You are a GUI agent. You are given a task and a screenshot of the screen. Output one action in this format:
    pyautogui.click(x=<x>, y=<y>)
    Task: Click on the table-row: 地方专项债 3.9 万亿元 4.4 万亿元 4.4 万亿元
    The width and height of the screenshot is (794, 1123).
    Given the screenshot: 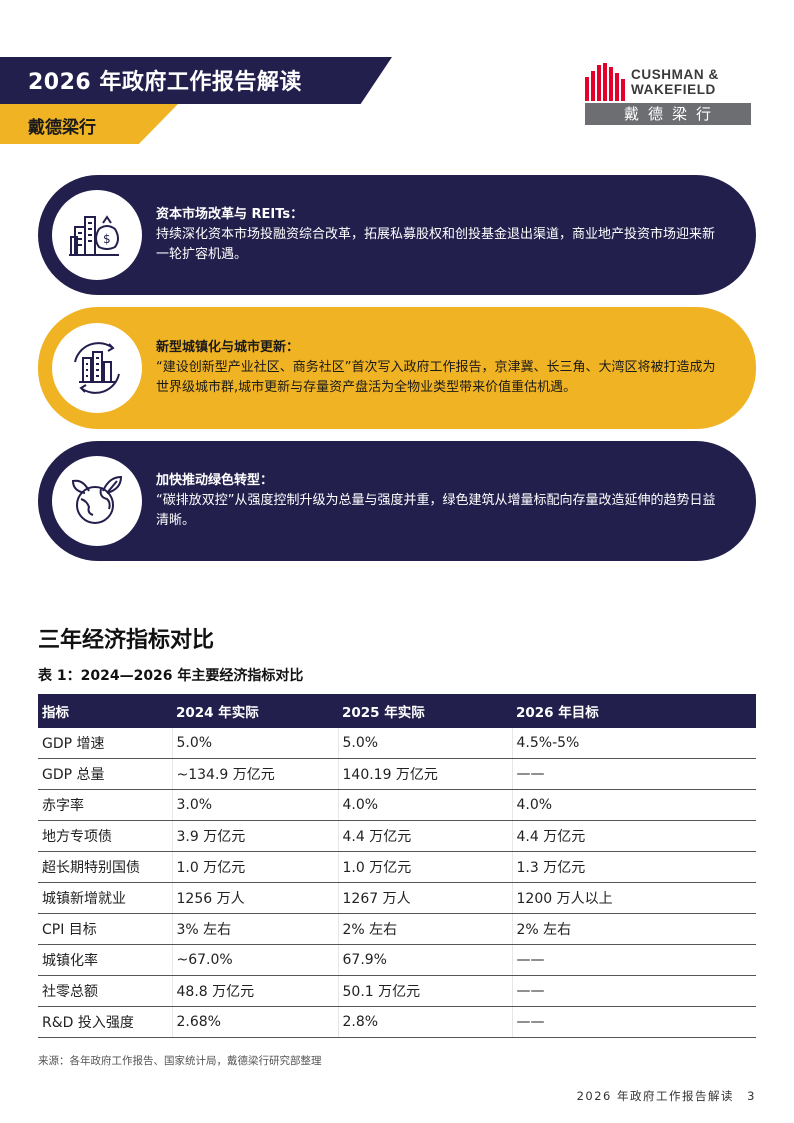 What is the action you would take?
    pyautogui.click(x=397, y=836)
    